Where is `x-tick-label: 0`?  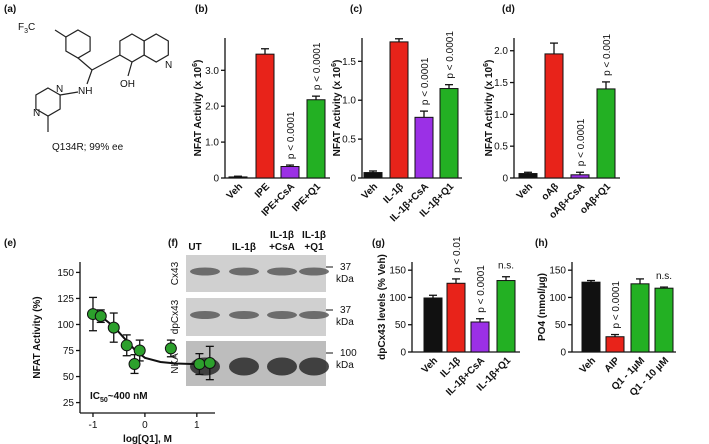 x-tick-label: 0 is located at coordinates (145, 425).